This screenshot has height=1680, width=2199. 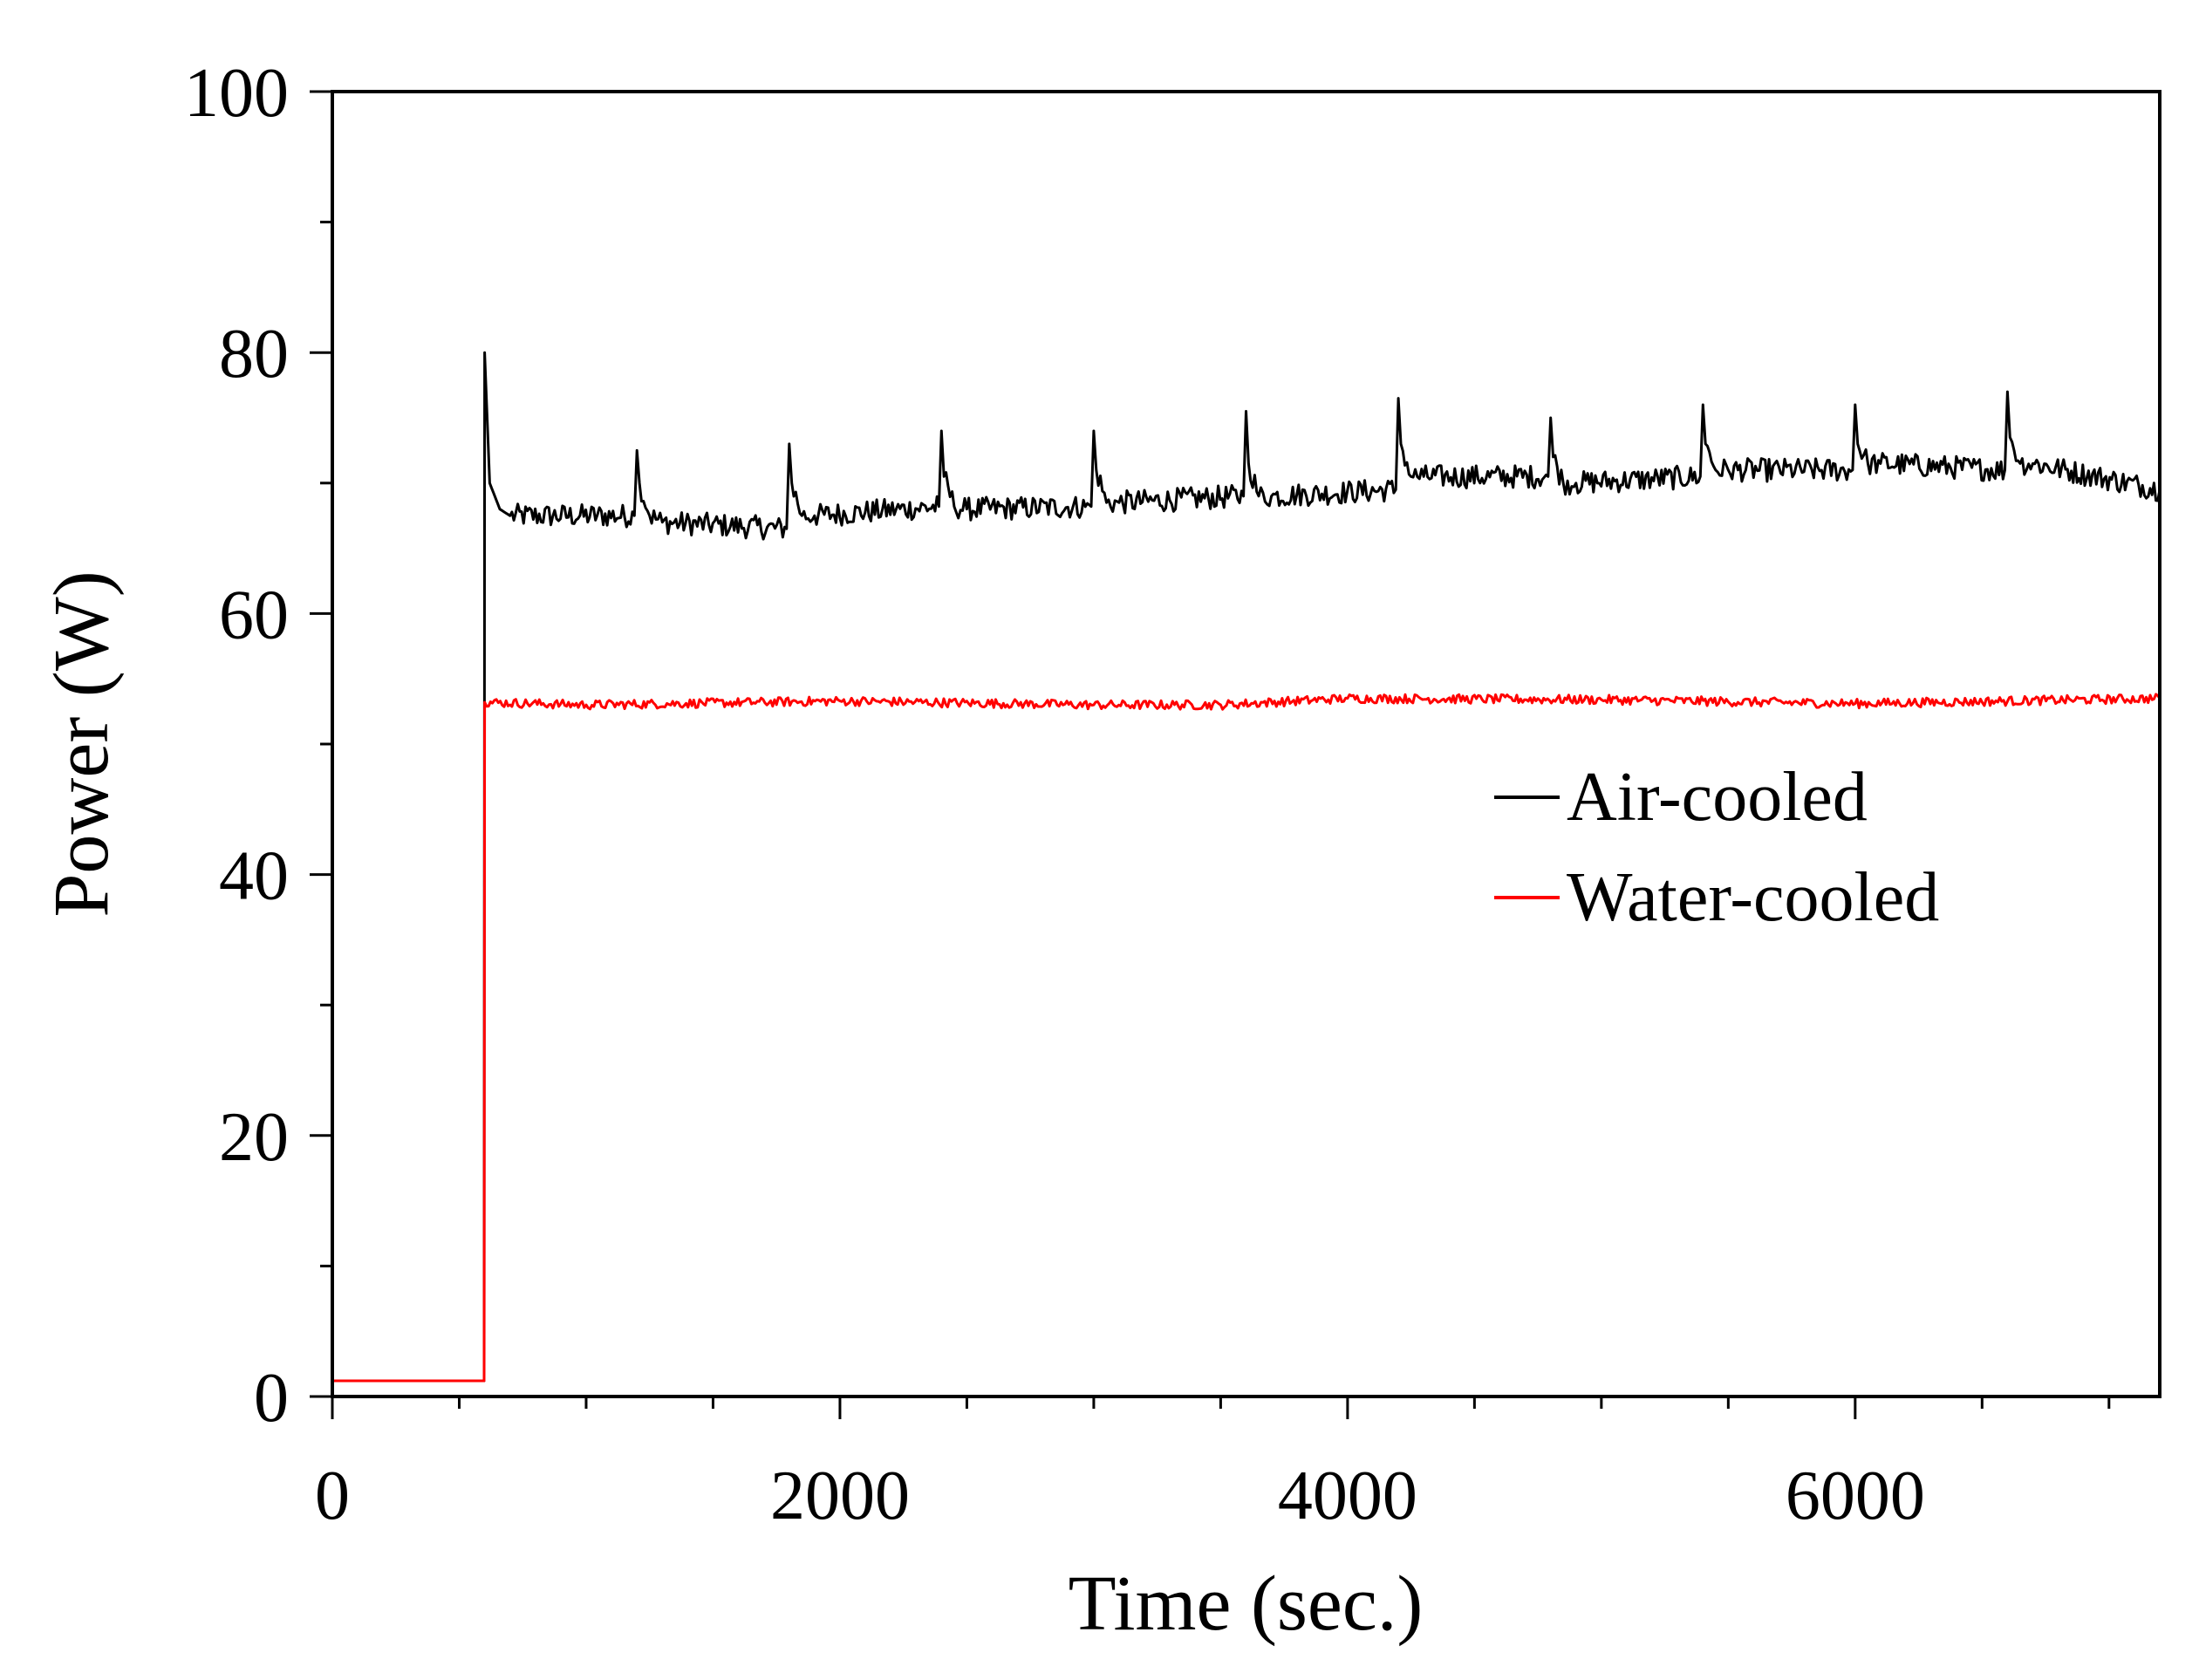 I want to click on y-tick-label-20: 20, so click(x=254, y=1137).